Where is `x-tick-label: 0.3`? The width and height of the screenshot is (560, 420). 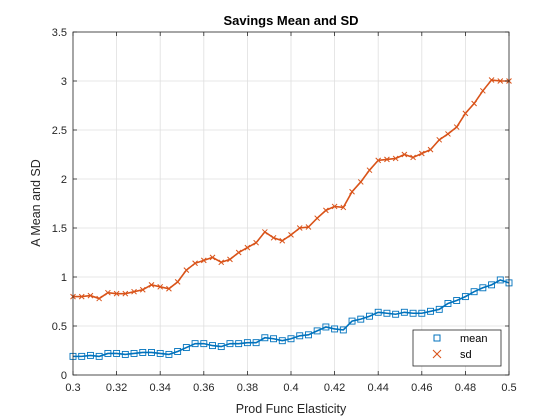 x-tick-label: 0.3 is located at coordinates (72, 388).